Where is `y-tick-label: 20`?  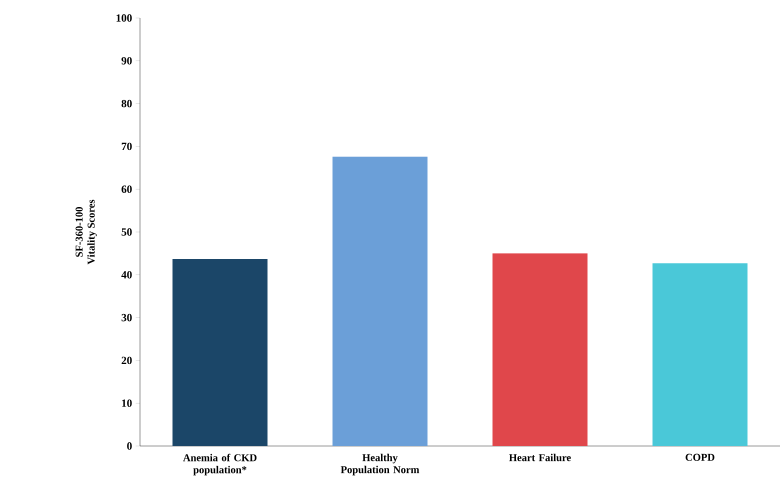 y-tick-label: 20 is located at coordinates (127, 360).